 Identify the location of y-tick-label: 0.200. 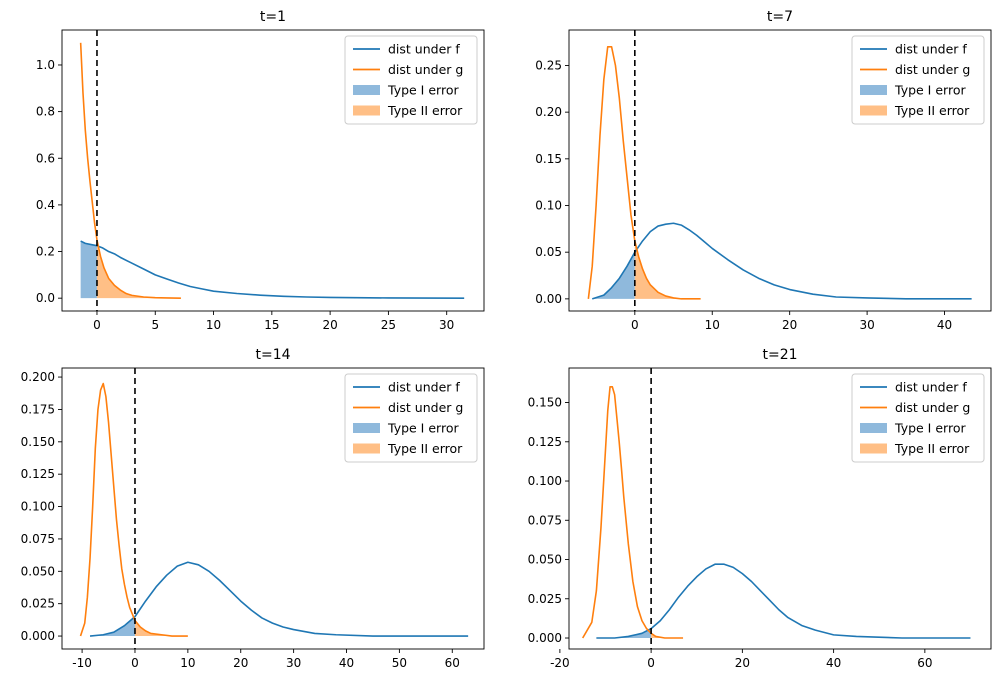
(38, 377).